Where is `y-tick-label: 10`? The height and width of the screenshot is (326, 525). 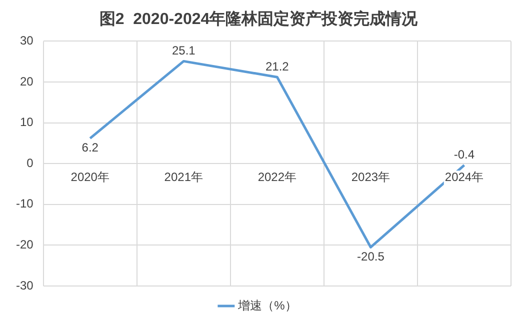 y-tick-label: 10 is located at coordinates (27, 122).